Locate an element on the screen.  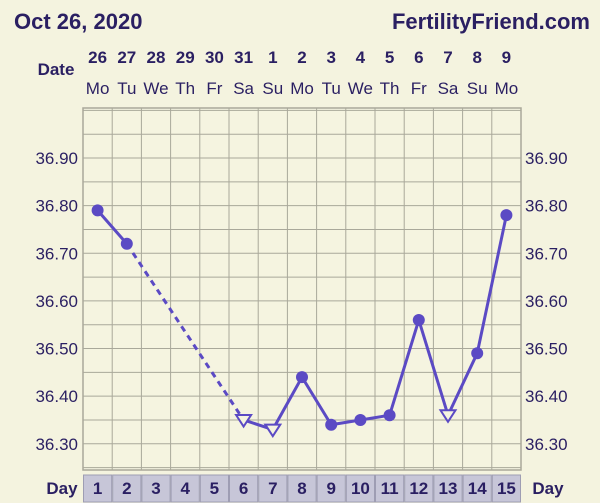
date-number: 7 is located at coordinates (447, 57).